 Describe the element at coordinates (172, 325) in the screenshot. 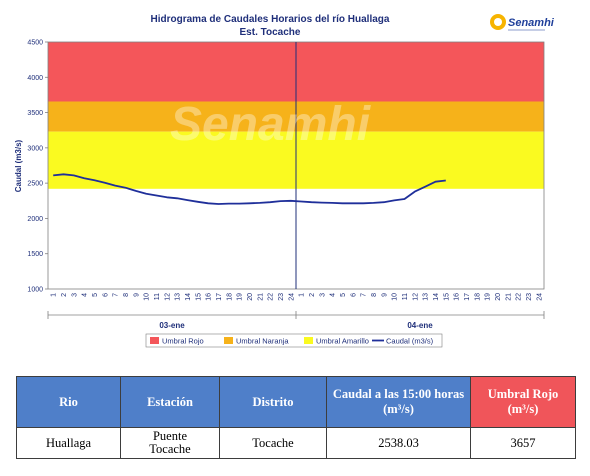

I see `day-label: 03-ene` at that location.